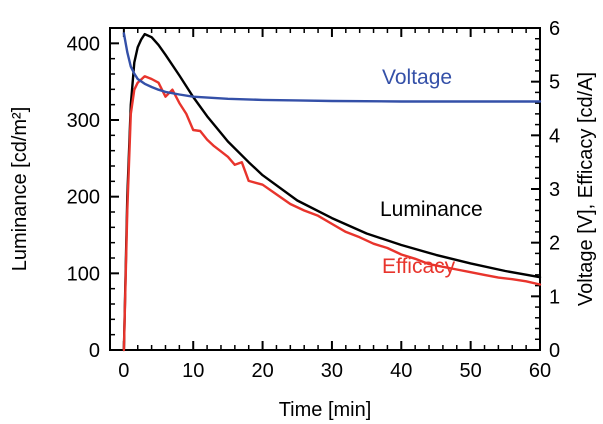 The width and height of the screenshot is (603, 424). I want to click on y-left-tick-label: 400, so click(83, 44).